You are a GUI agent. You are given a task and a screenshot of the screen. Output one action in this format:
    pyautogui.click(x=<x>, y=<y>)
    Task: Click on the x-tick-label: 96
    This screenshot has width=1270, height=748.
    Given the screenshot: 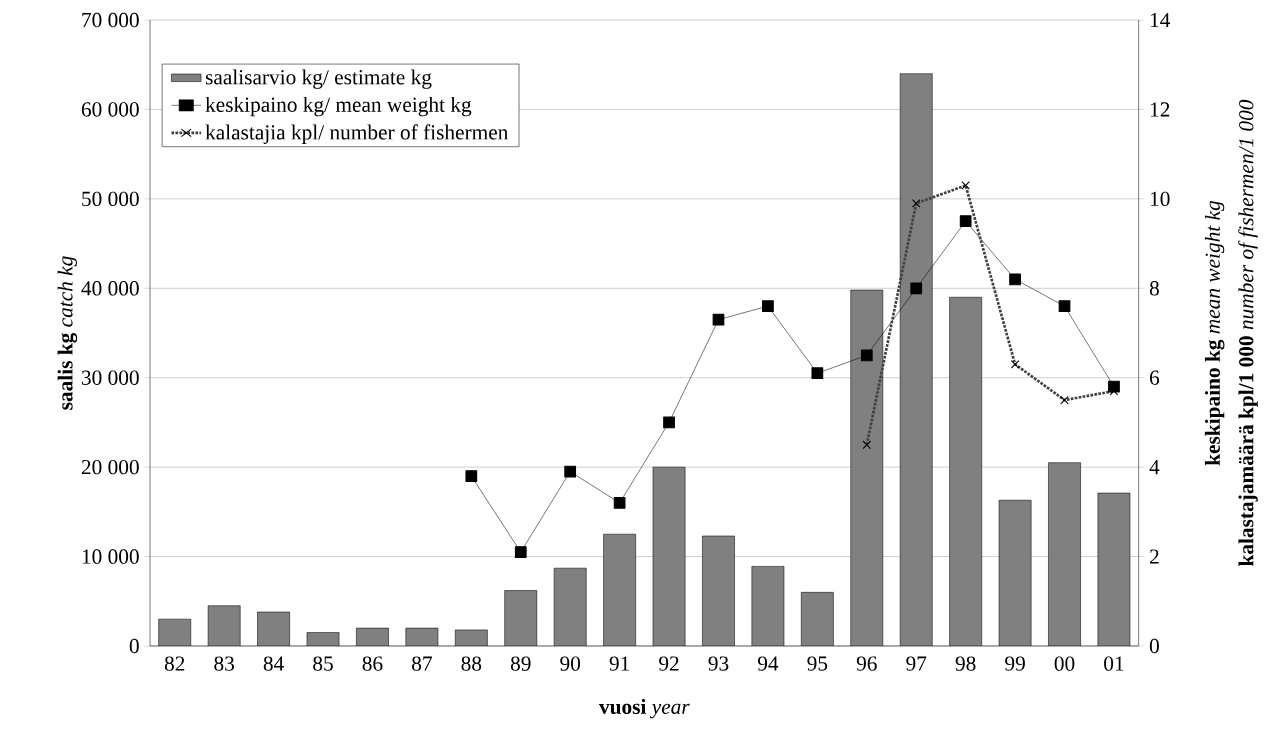 What is the action you would take?
    pyautogui.click(x=866, y=663)
    